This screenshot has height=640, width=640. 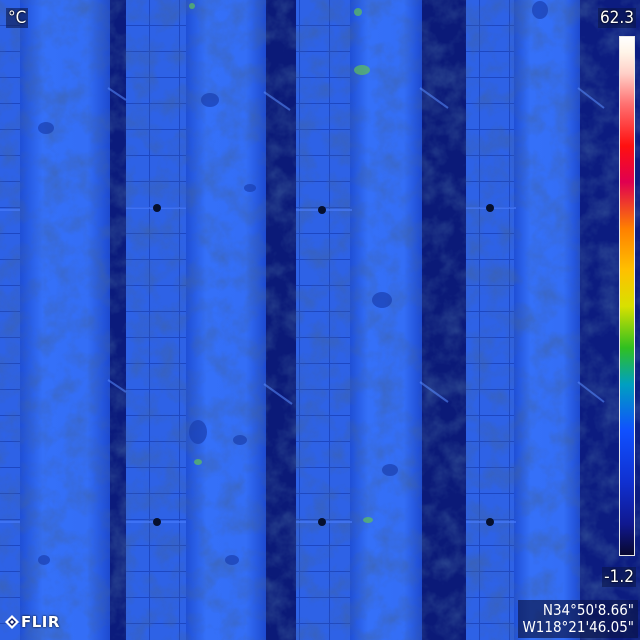 What do you see at coordinates (578, 627) in the screenshot?
I see `gps-longitude: W118°21'46.05"` at bounding box center [578, 627].